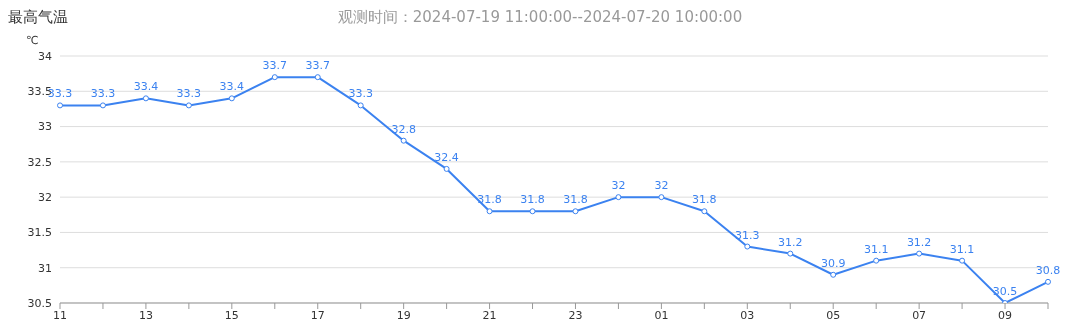 This screenshot has width=1080, height=335. I want to click on x-tick-label: 03, so click(747, 315).